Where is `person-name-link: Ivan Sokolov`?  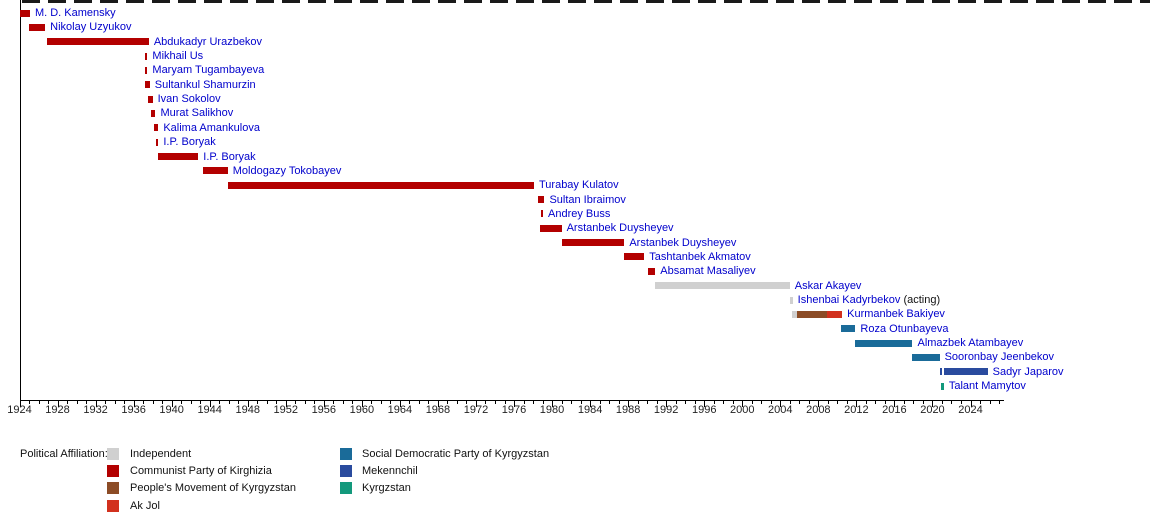
person-name-link: Ivan Sokolov is located at coordinates (189, 99).